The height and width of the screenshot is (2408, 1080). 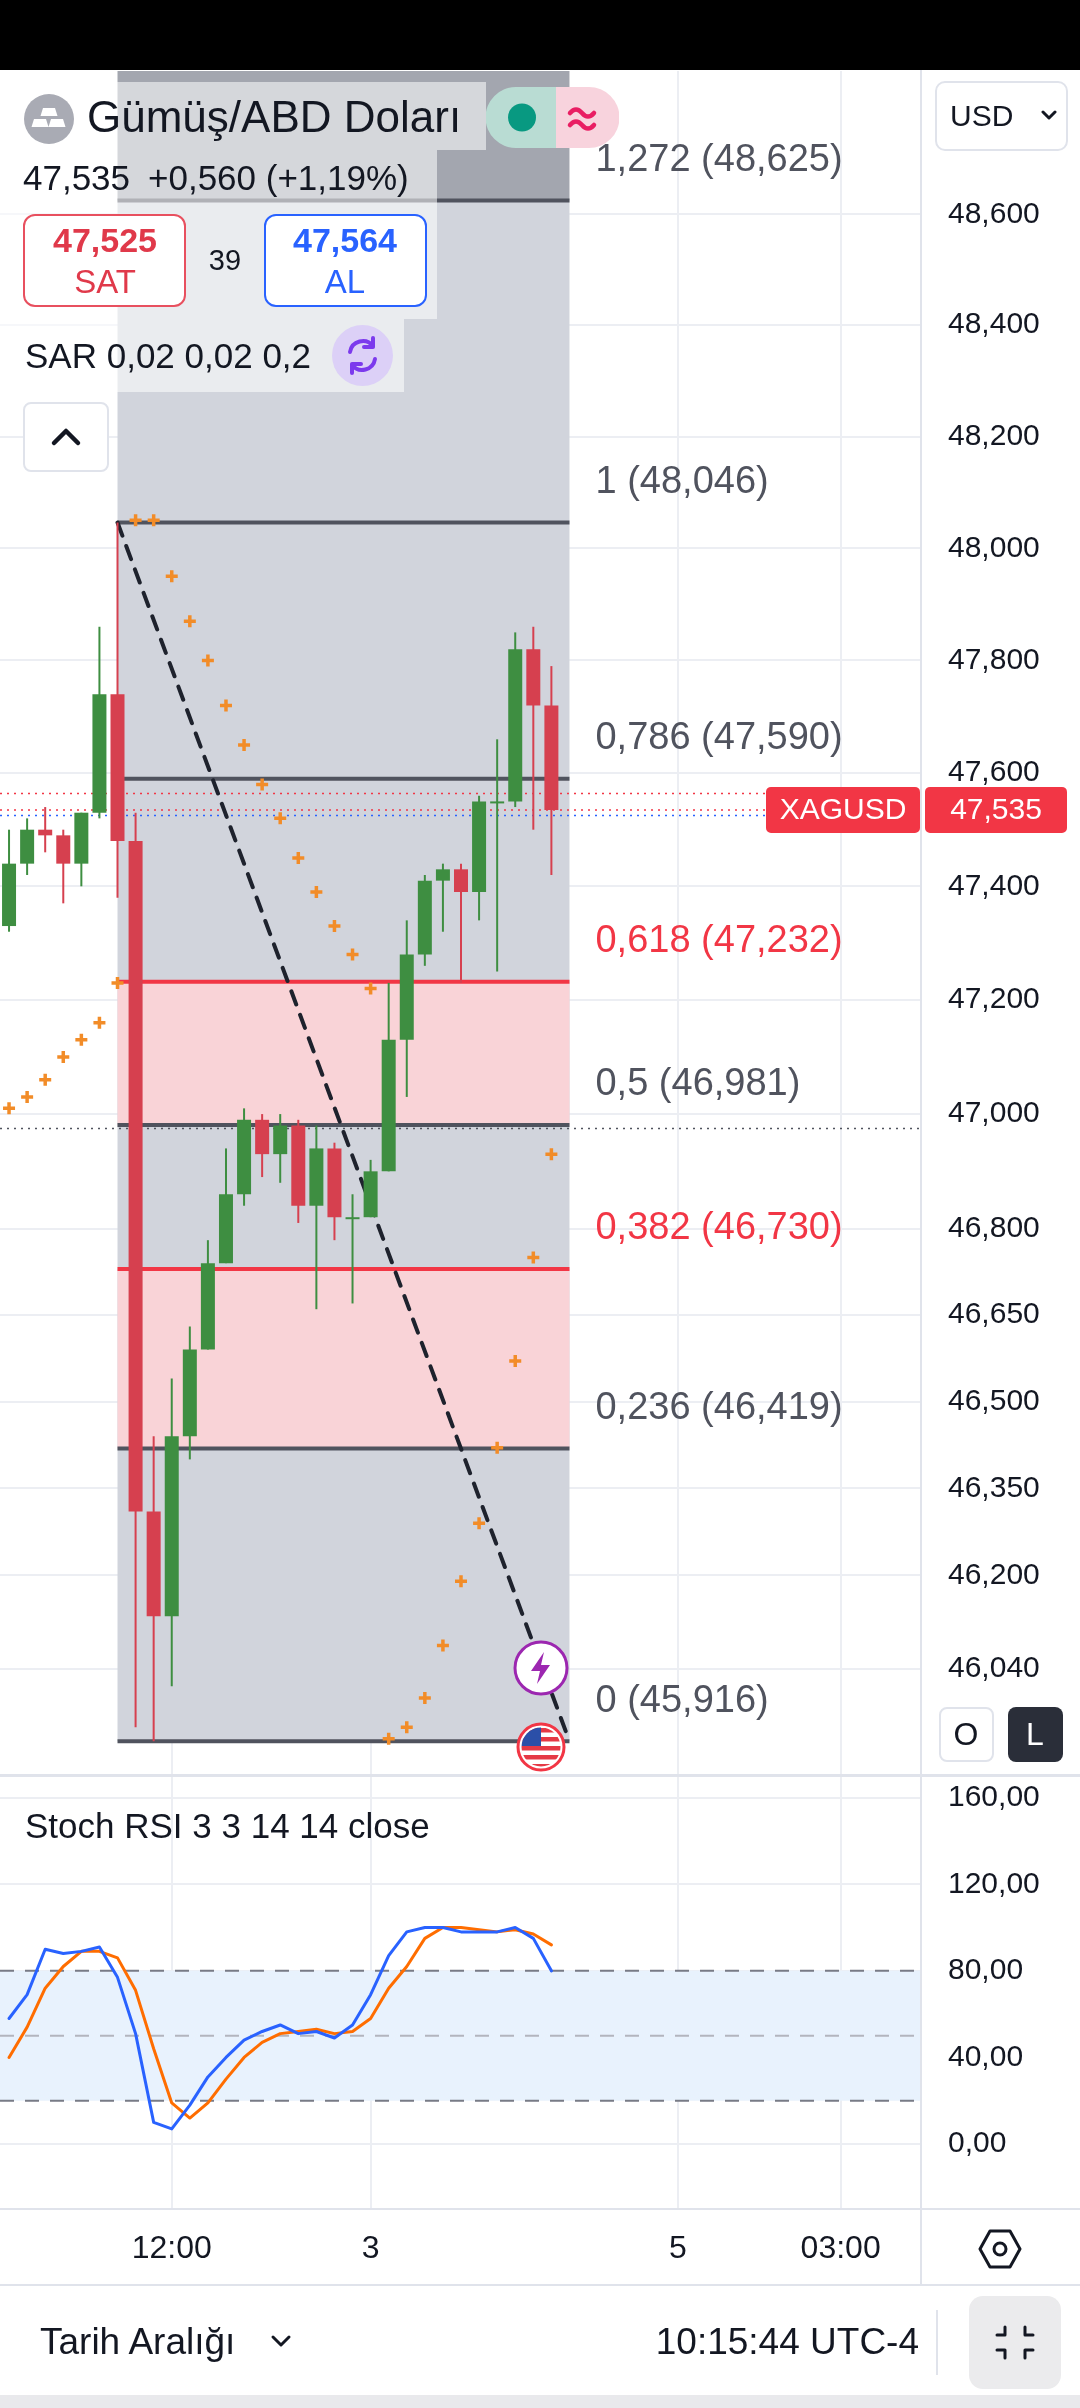 What do you see at coordinates (843, 809) in the screenshot?
I see `ref-line-label: XAGUSD` at bounding box center [843, 809].